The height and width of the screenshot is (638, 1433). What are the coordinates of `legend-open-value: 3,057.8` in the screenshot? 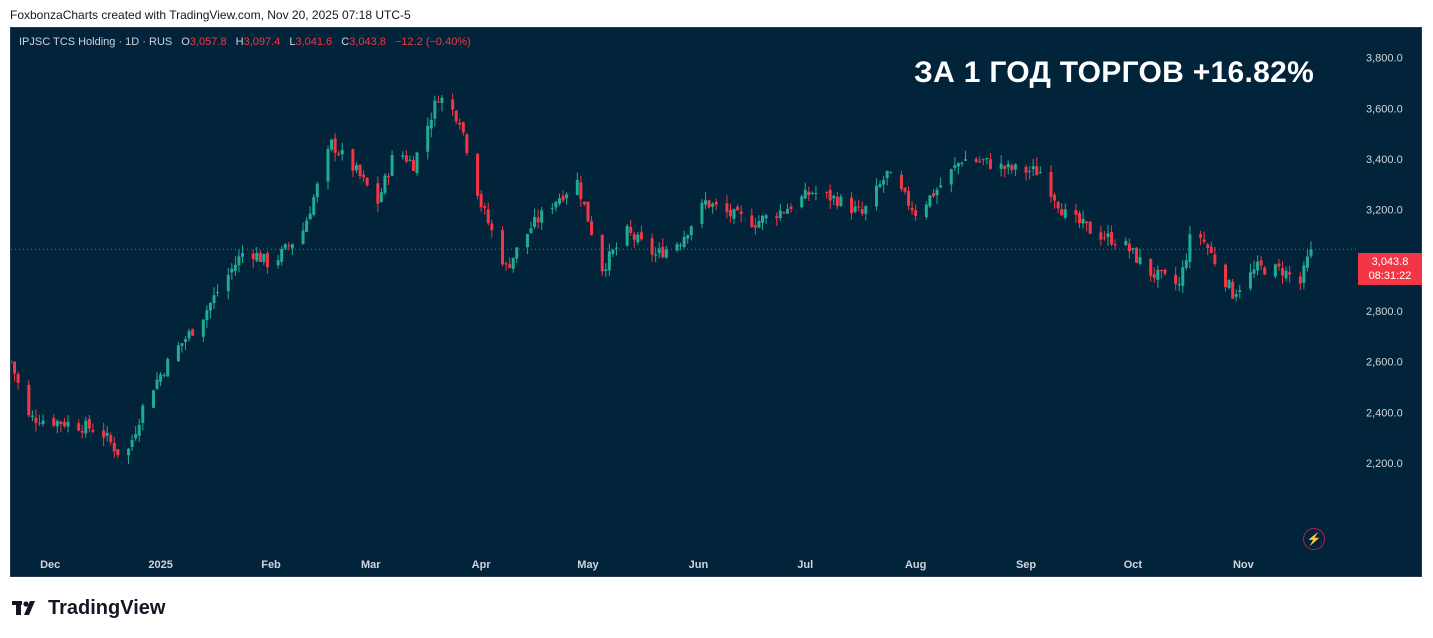 It's located at (208, 42).